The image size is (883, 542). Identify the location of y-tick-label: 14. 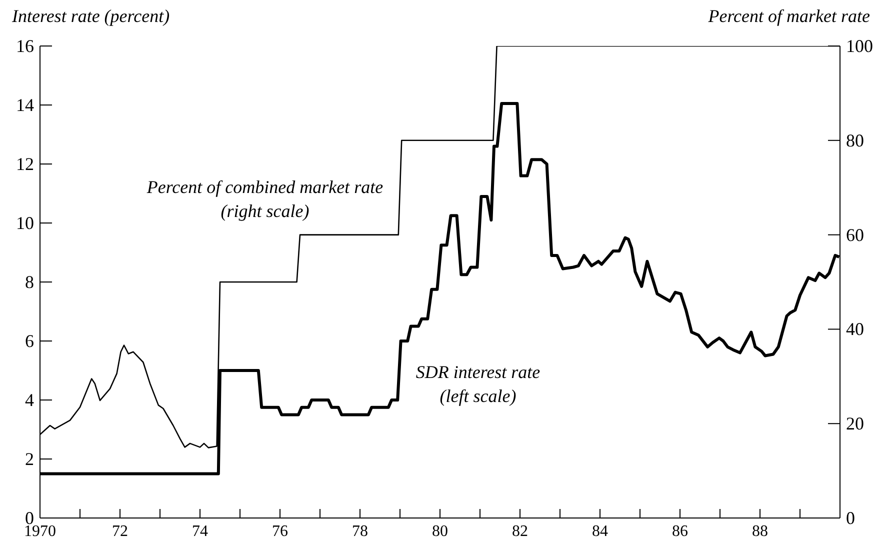
(25, 105).